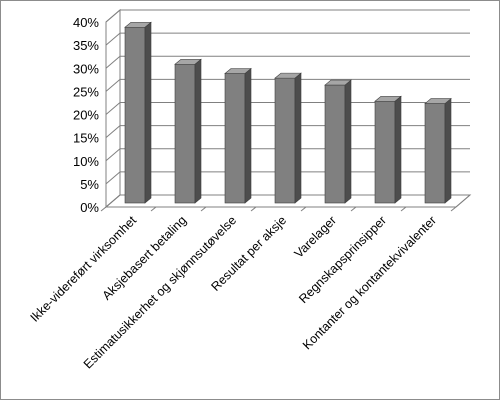 The width and height of the screenshot is (500, 401). I want to click on y-tick-label: 30%, so click(86, 68).